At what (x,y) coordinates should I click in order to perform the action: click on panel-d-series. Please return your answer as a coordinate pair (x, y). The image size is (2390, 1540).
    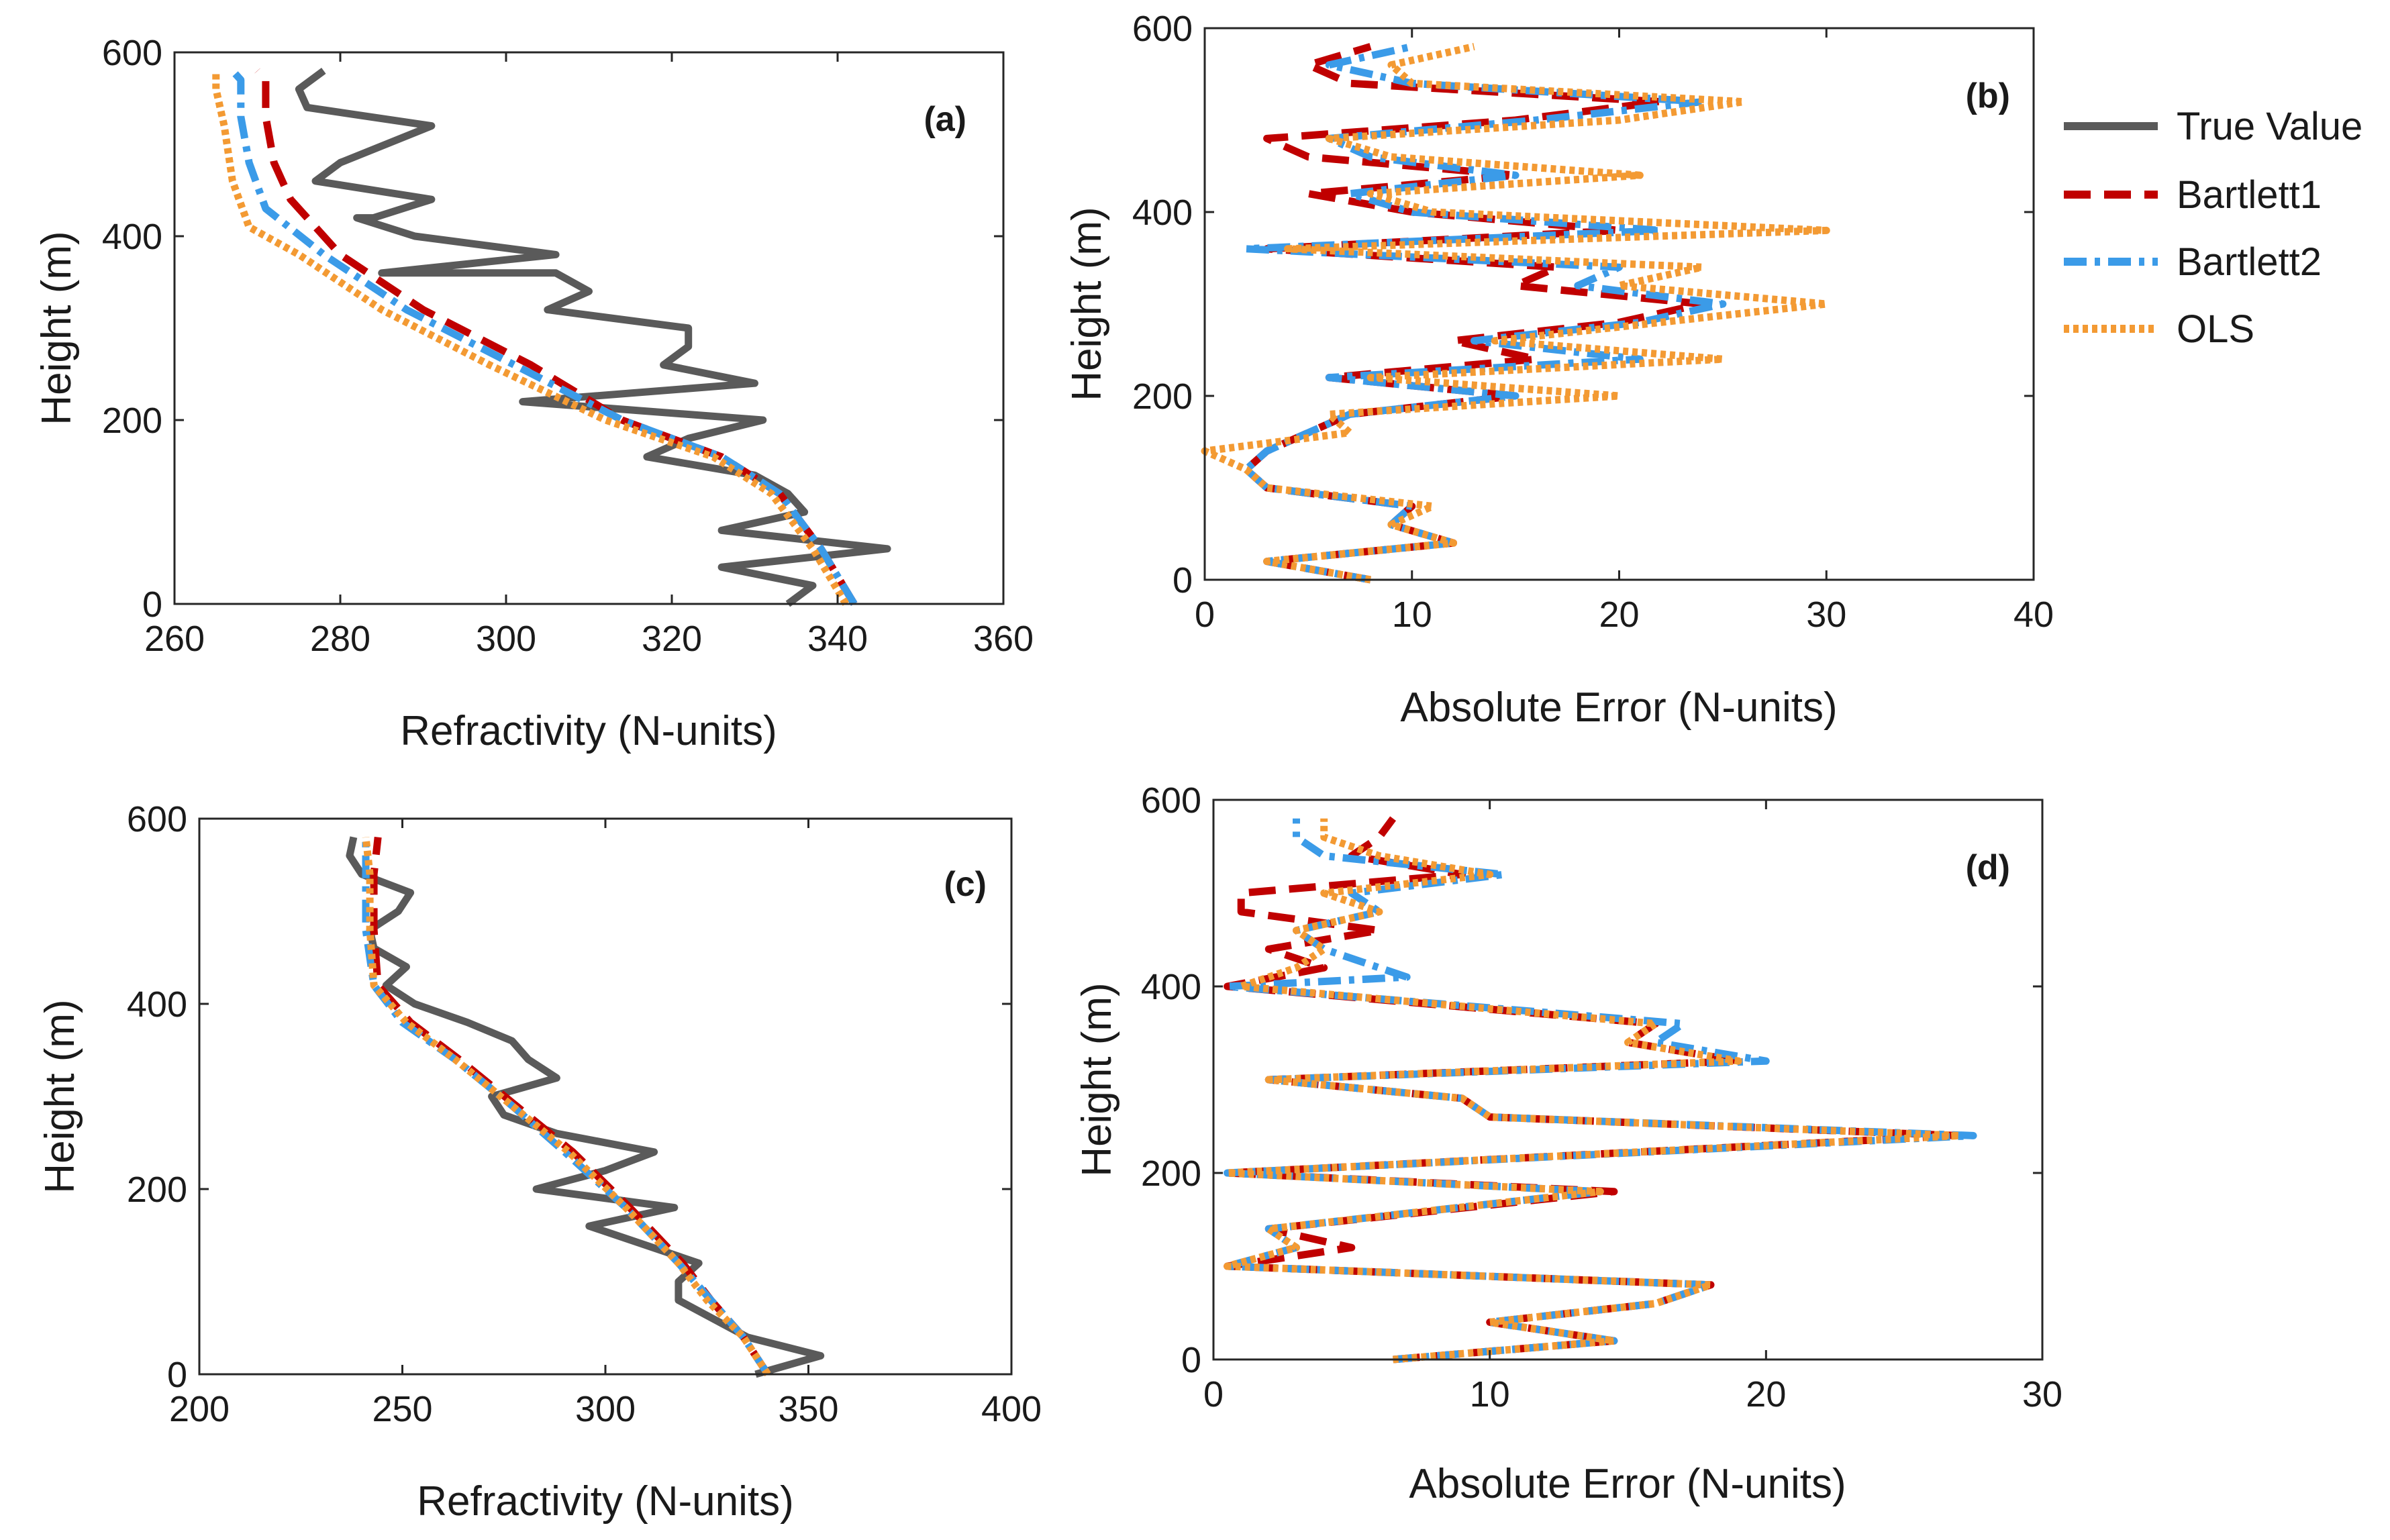
    Looking at the image, I should click on (1600, 1090).